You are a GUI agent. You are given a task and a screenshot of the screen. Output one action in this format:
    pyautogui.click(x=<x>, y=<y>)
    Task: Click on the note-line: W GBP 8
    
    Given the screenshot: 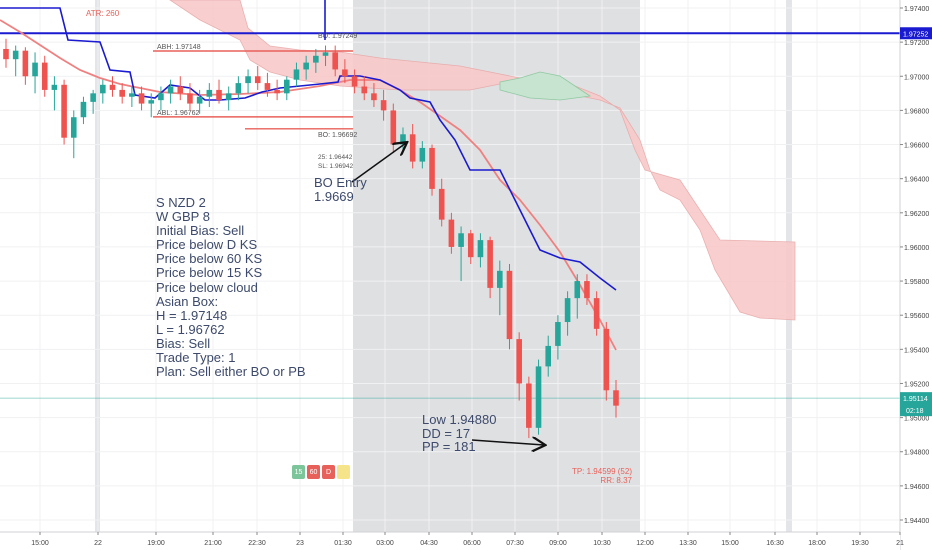 What is the action you would take?
    pyautogui.click(x=183, y=217)
    